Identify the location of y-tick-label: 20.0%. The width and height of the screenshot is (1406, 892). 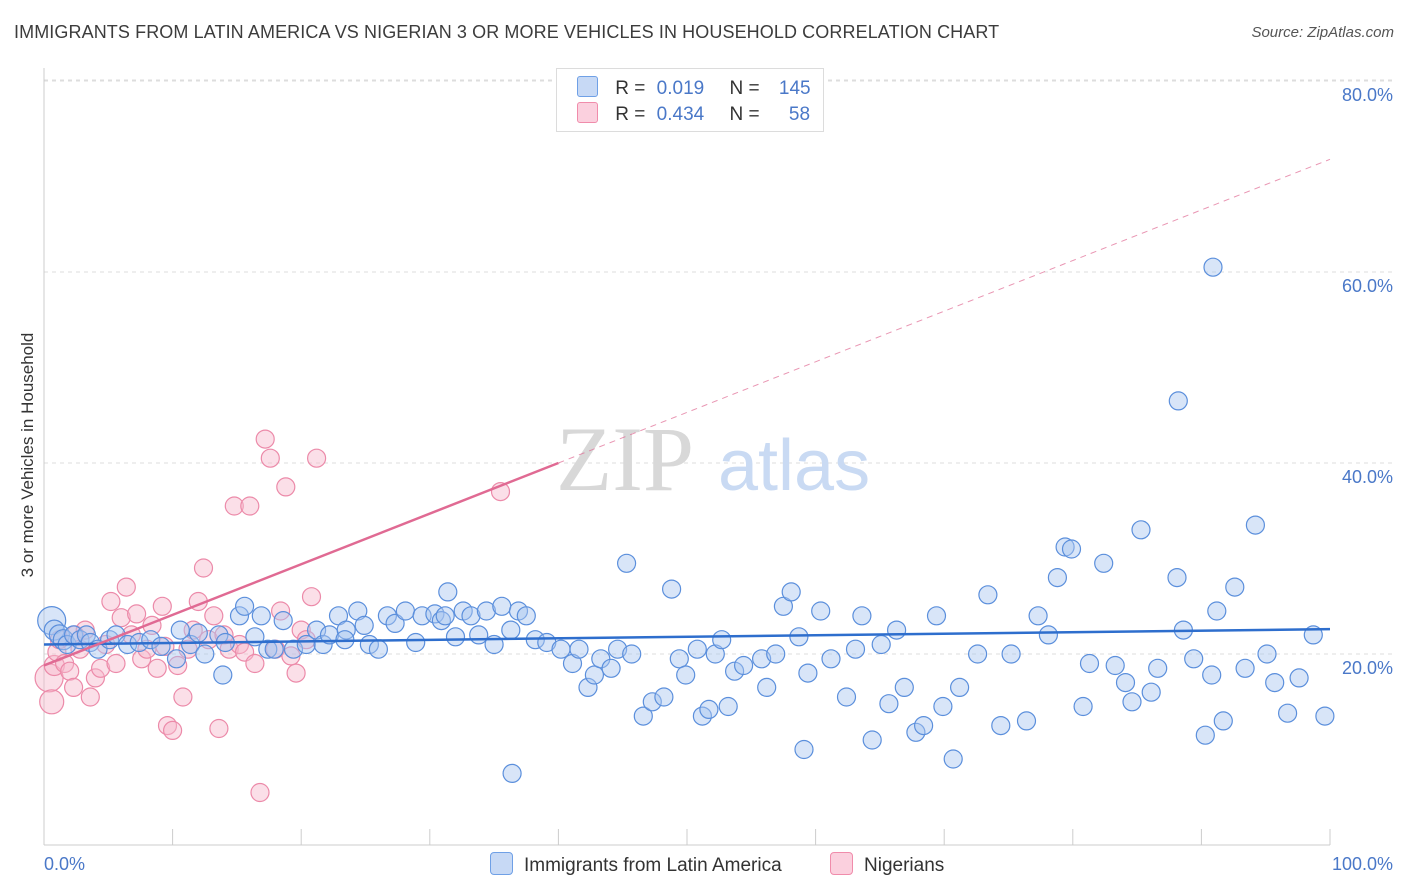
(1367, 668).